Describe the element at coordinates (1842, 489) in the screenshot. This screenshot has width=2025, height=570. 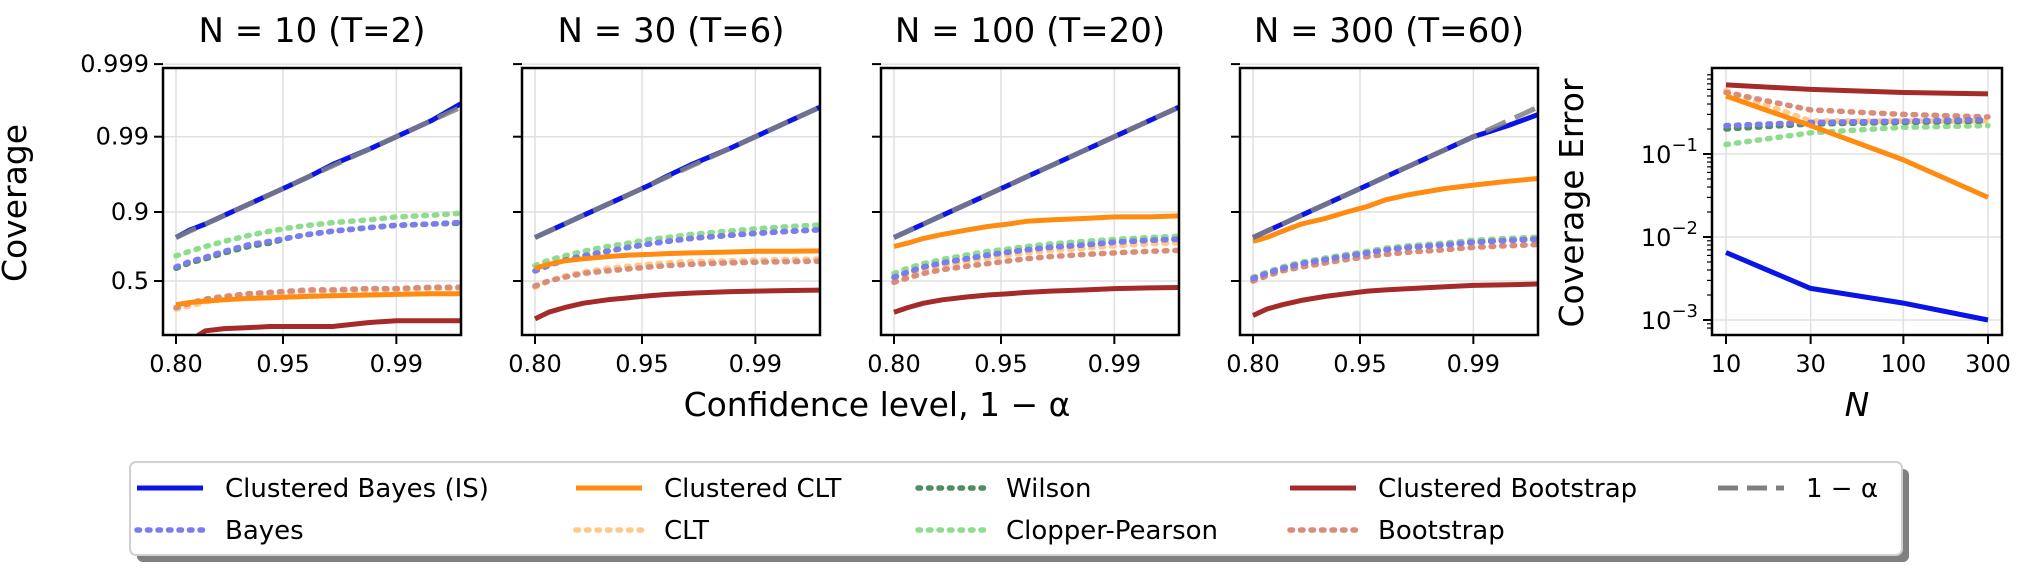
I see `legend-label: 1 − α` at that location.